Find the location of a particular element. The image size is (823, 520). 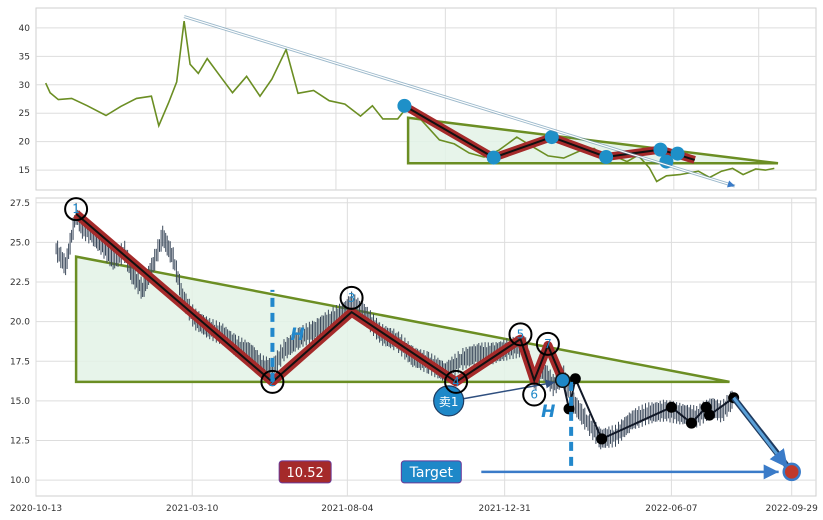

pivot-label: 2 is located at coordinates (273, 382).